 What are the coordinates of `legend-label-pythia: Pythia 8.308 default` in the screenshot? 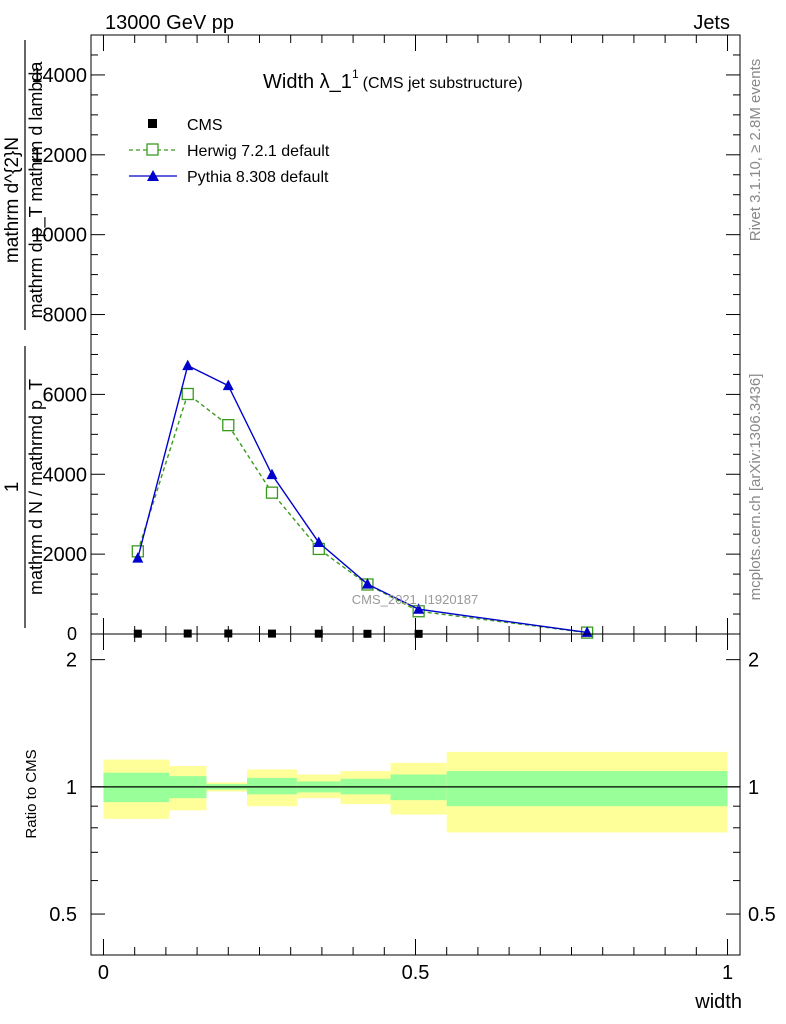 It's located at (258, 177).